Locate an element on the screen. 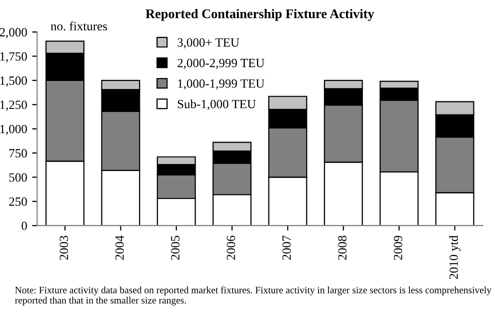 The image size is (495, 320). legend-label: 3,000+ TEU is located at coordinates (209, 43).